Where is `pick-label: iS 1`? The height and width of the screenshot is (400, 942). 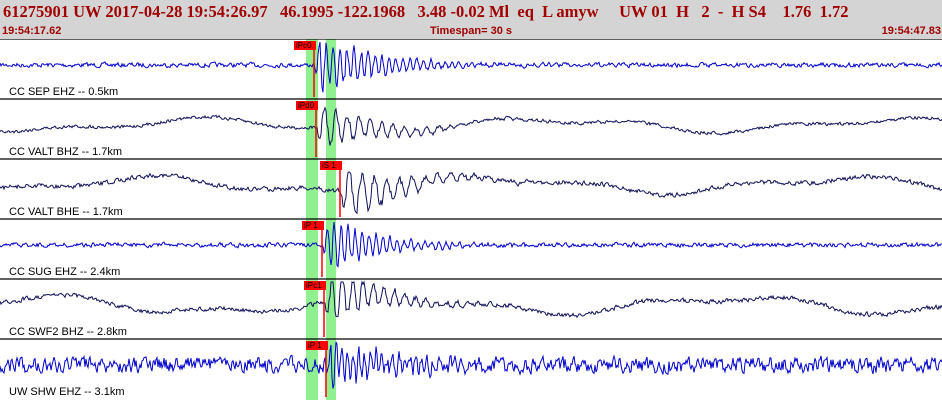
pick-label: iS 1 is located at coordinates (329, 165).